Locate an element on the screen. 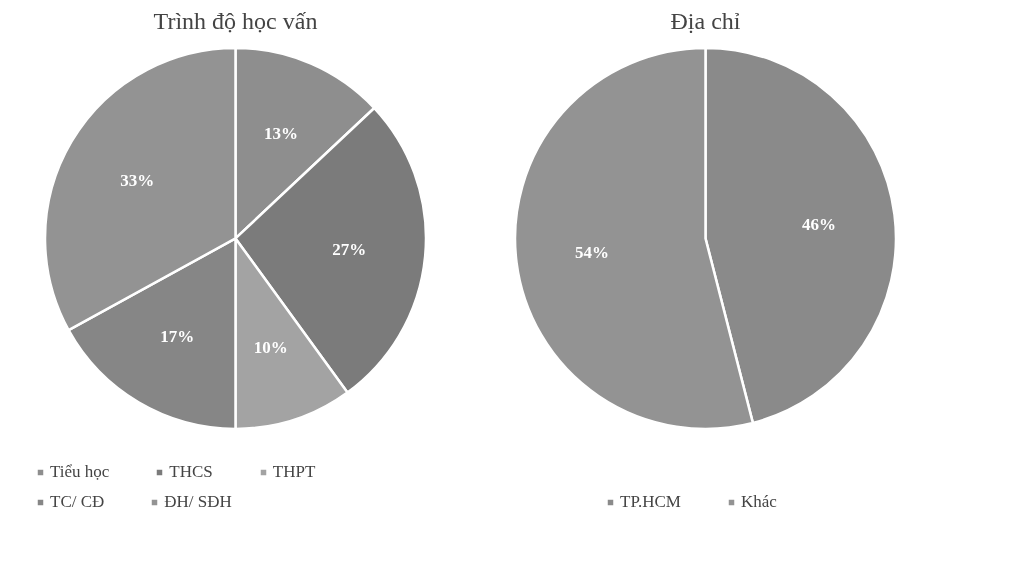 Image resolution: width=1011 pixels, height=572 pixels. legend-label: THCS is located at coordinates (191, 472).